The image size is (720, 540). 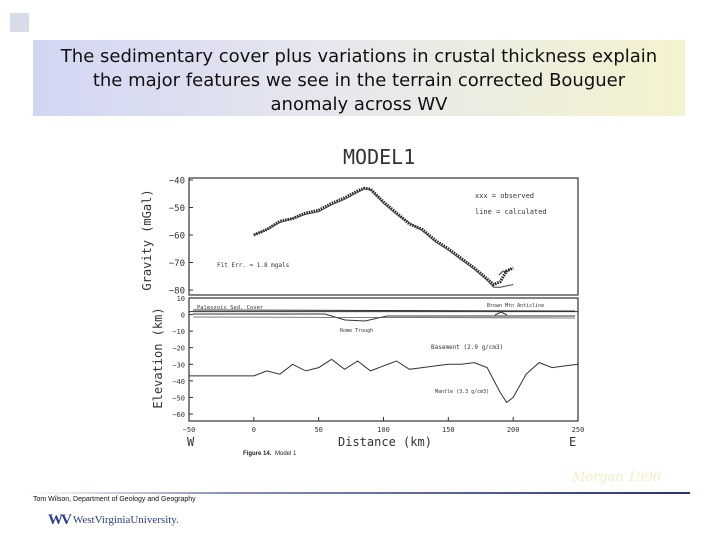 I want to click on layer-mantle-label: Mantle (3.3 g/cm3), so click(x=462, y=392).